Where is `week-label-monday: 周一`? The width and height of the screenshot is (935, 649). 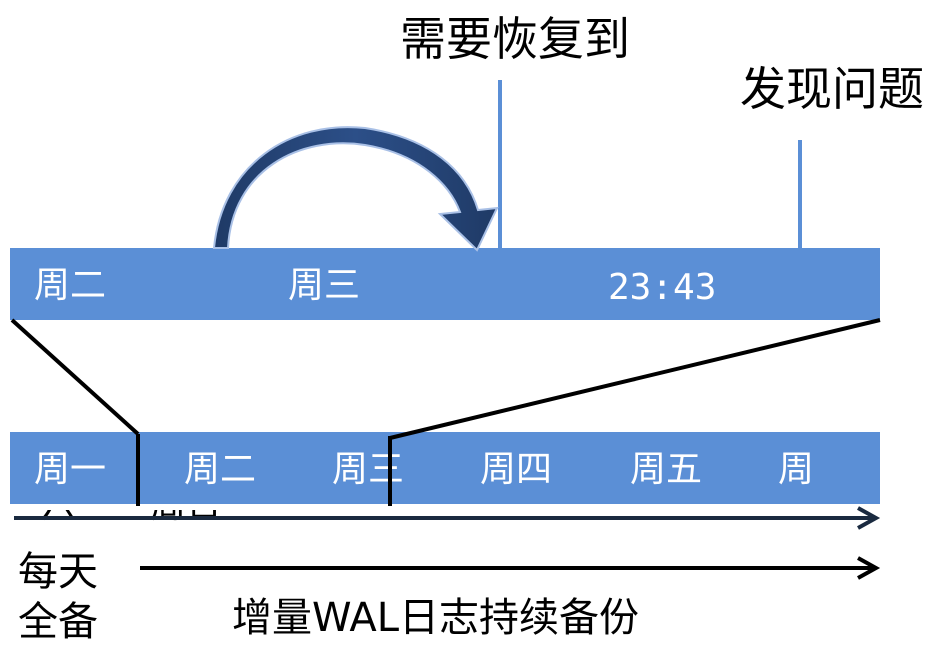
week-label-monday: 周一 is located at coordinates (70, 469).